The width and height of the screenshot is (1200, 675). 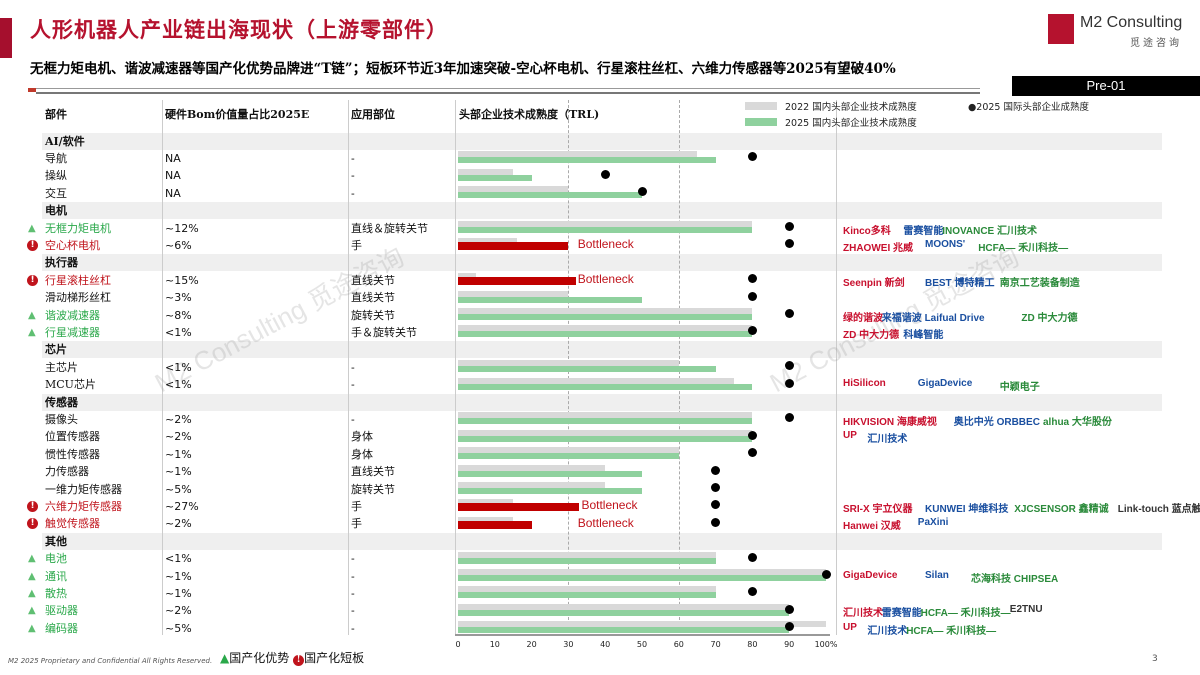 I want to click on company-logo: Silan, so click(x=937, y=575).